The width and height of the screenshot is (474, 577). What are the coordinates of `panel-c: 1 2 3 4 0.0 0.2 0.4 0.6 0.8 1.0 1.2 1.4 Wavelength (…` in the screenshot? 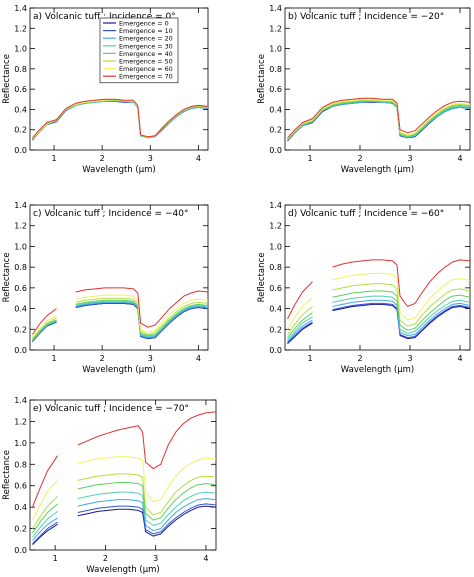 It's located at (105, 288).